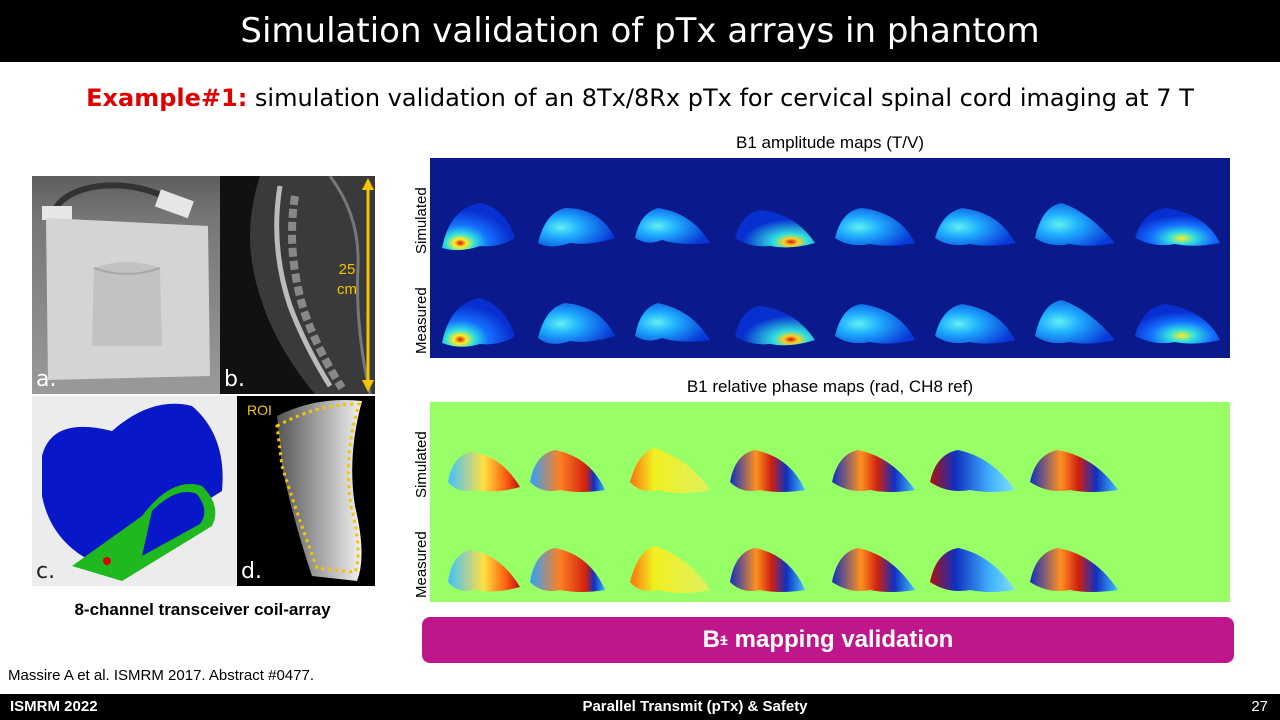 The image size is (1280, 720). What do you see at coordinates (695, 706) in the screenshot?
I see `footer-center: Parallel Transmit (pTx) & Safety` at bounding box center [695, 706].